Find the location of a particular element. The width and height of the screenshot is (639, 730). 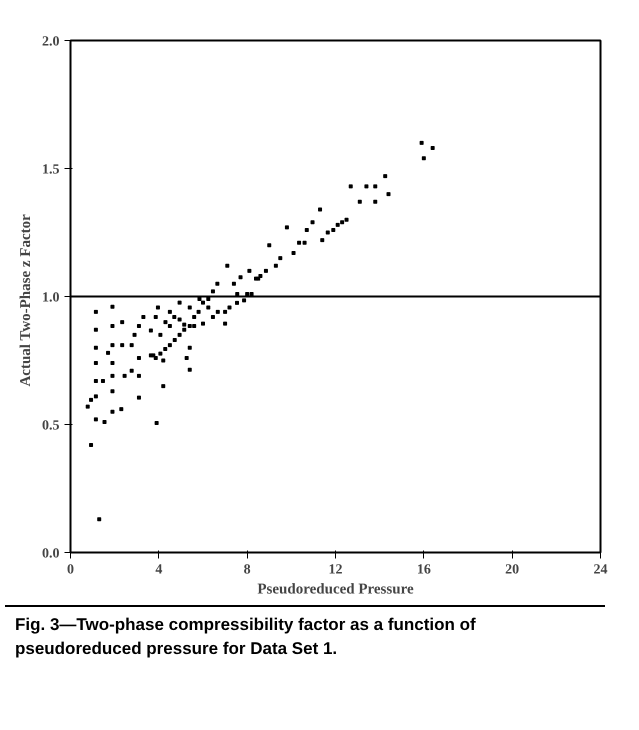

y-tick-label: 0.0 is located at coordinates (51, 554).